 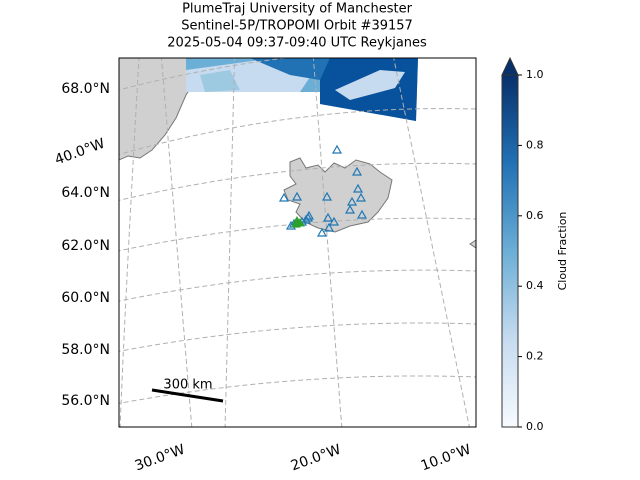 I want to click on lat-label: 56.0°N, so click(x=85, y=401).